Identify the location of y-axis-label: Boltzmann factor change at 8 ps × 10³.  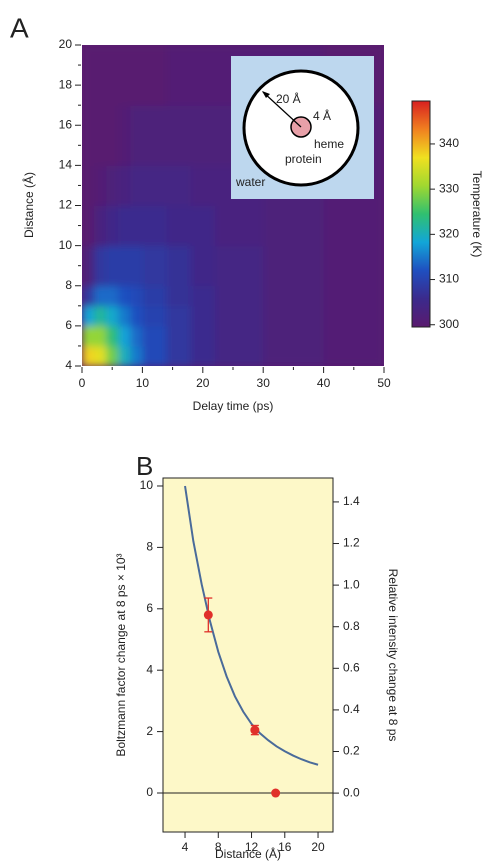
(121, 654).